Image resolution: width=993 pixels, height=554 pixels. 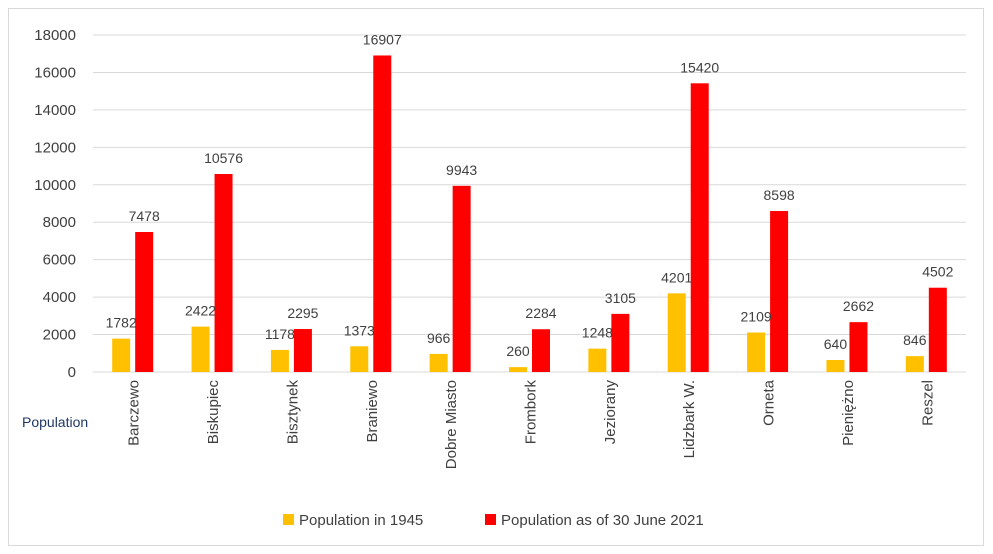 I want to click on category-label: Barczewo, so click(x=134, y=413).